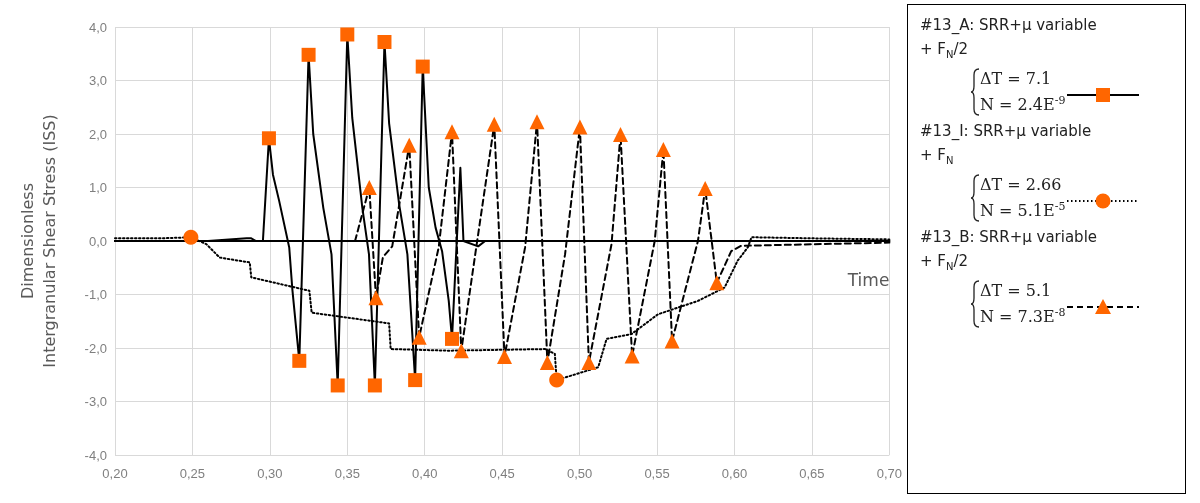 This screenshot has width=1200, height=503. I want to click on text: #13_B: SRR+μ variable + F$_{N}$/2 ΔT = 5.1 N = 7.3E$^{-8}$, so click(1009, 278).